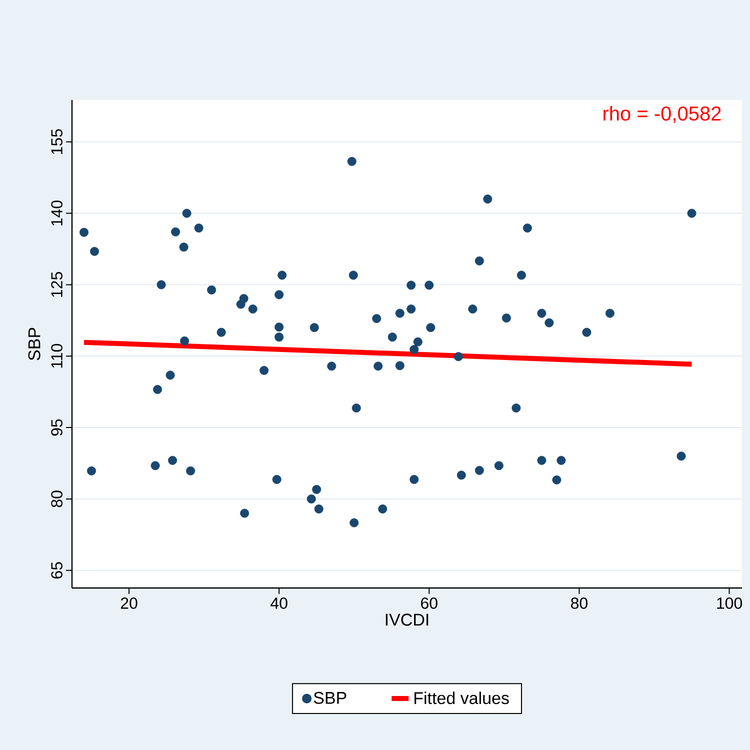  What do you see at coordinates (56, 141) in the screenshot?
I see `y-tick-label: 155` at bounding box center [56, 141].